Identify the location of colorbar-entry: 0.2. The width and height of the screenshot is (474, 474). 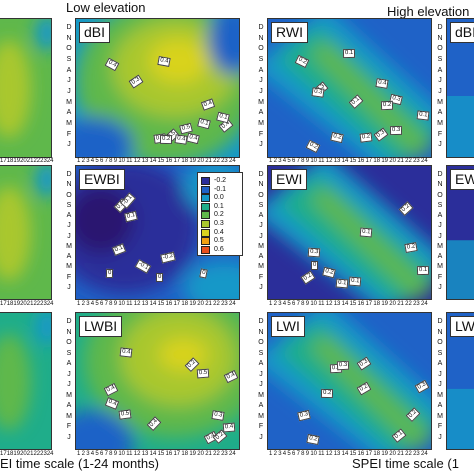
(221, 215).